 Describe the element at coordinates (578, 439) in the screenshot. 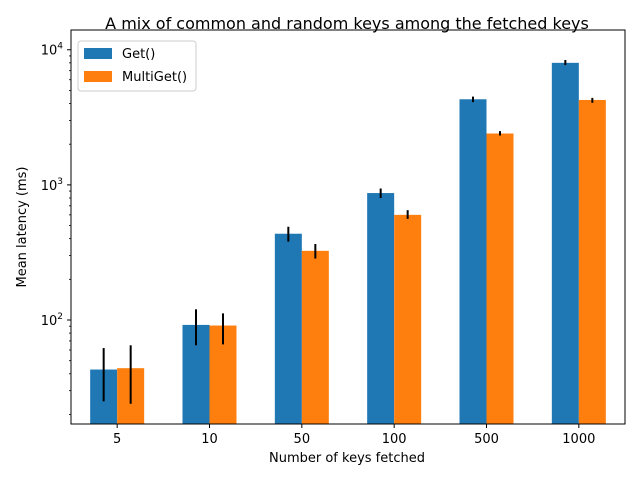

I see `x-tick-label: 1000` at that location.